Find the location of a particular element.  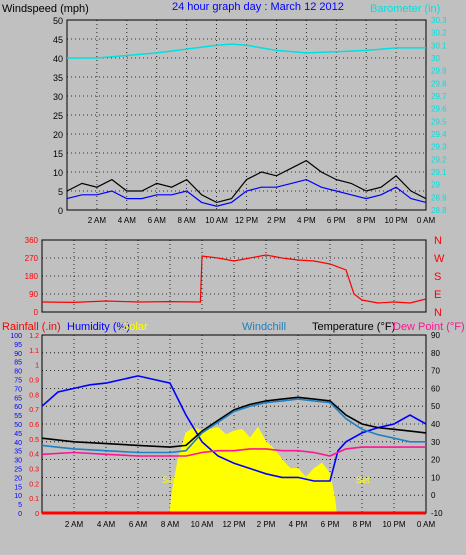

temperature-tick-label: 0 is located at coordinates (433, 495).